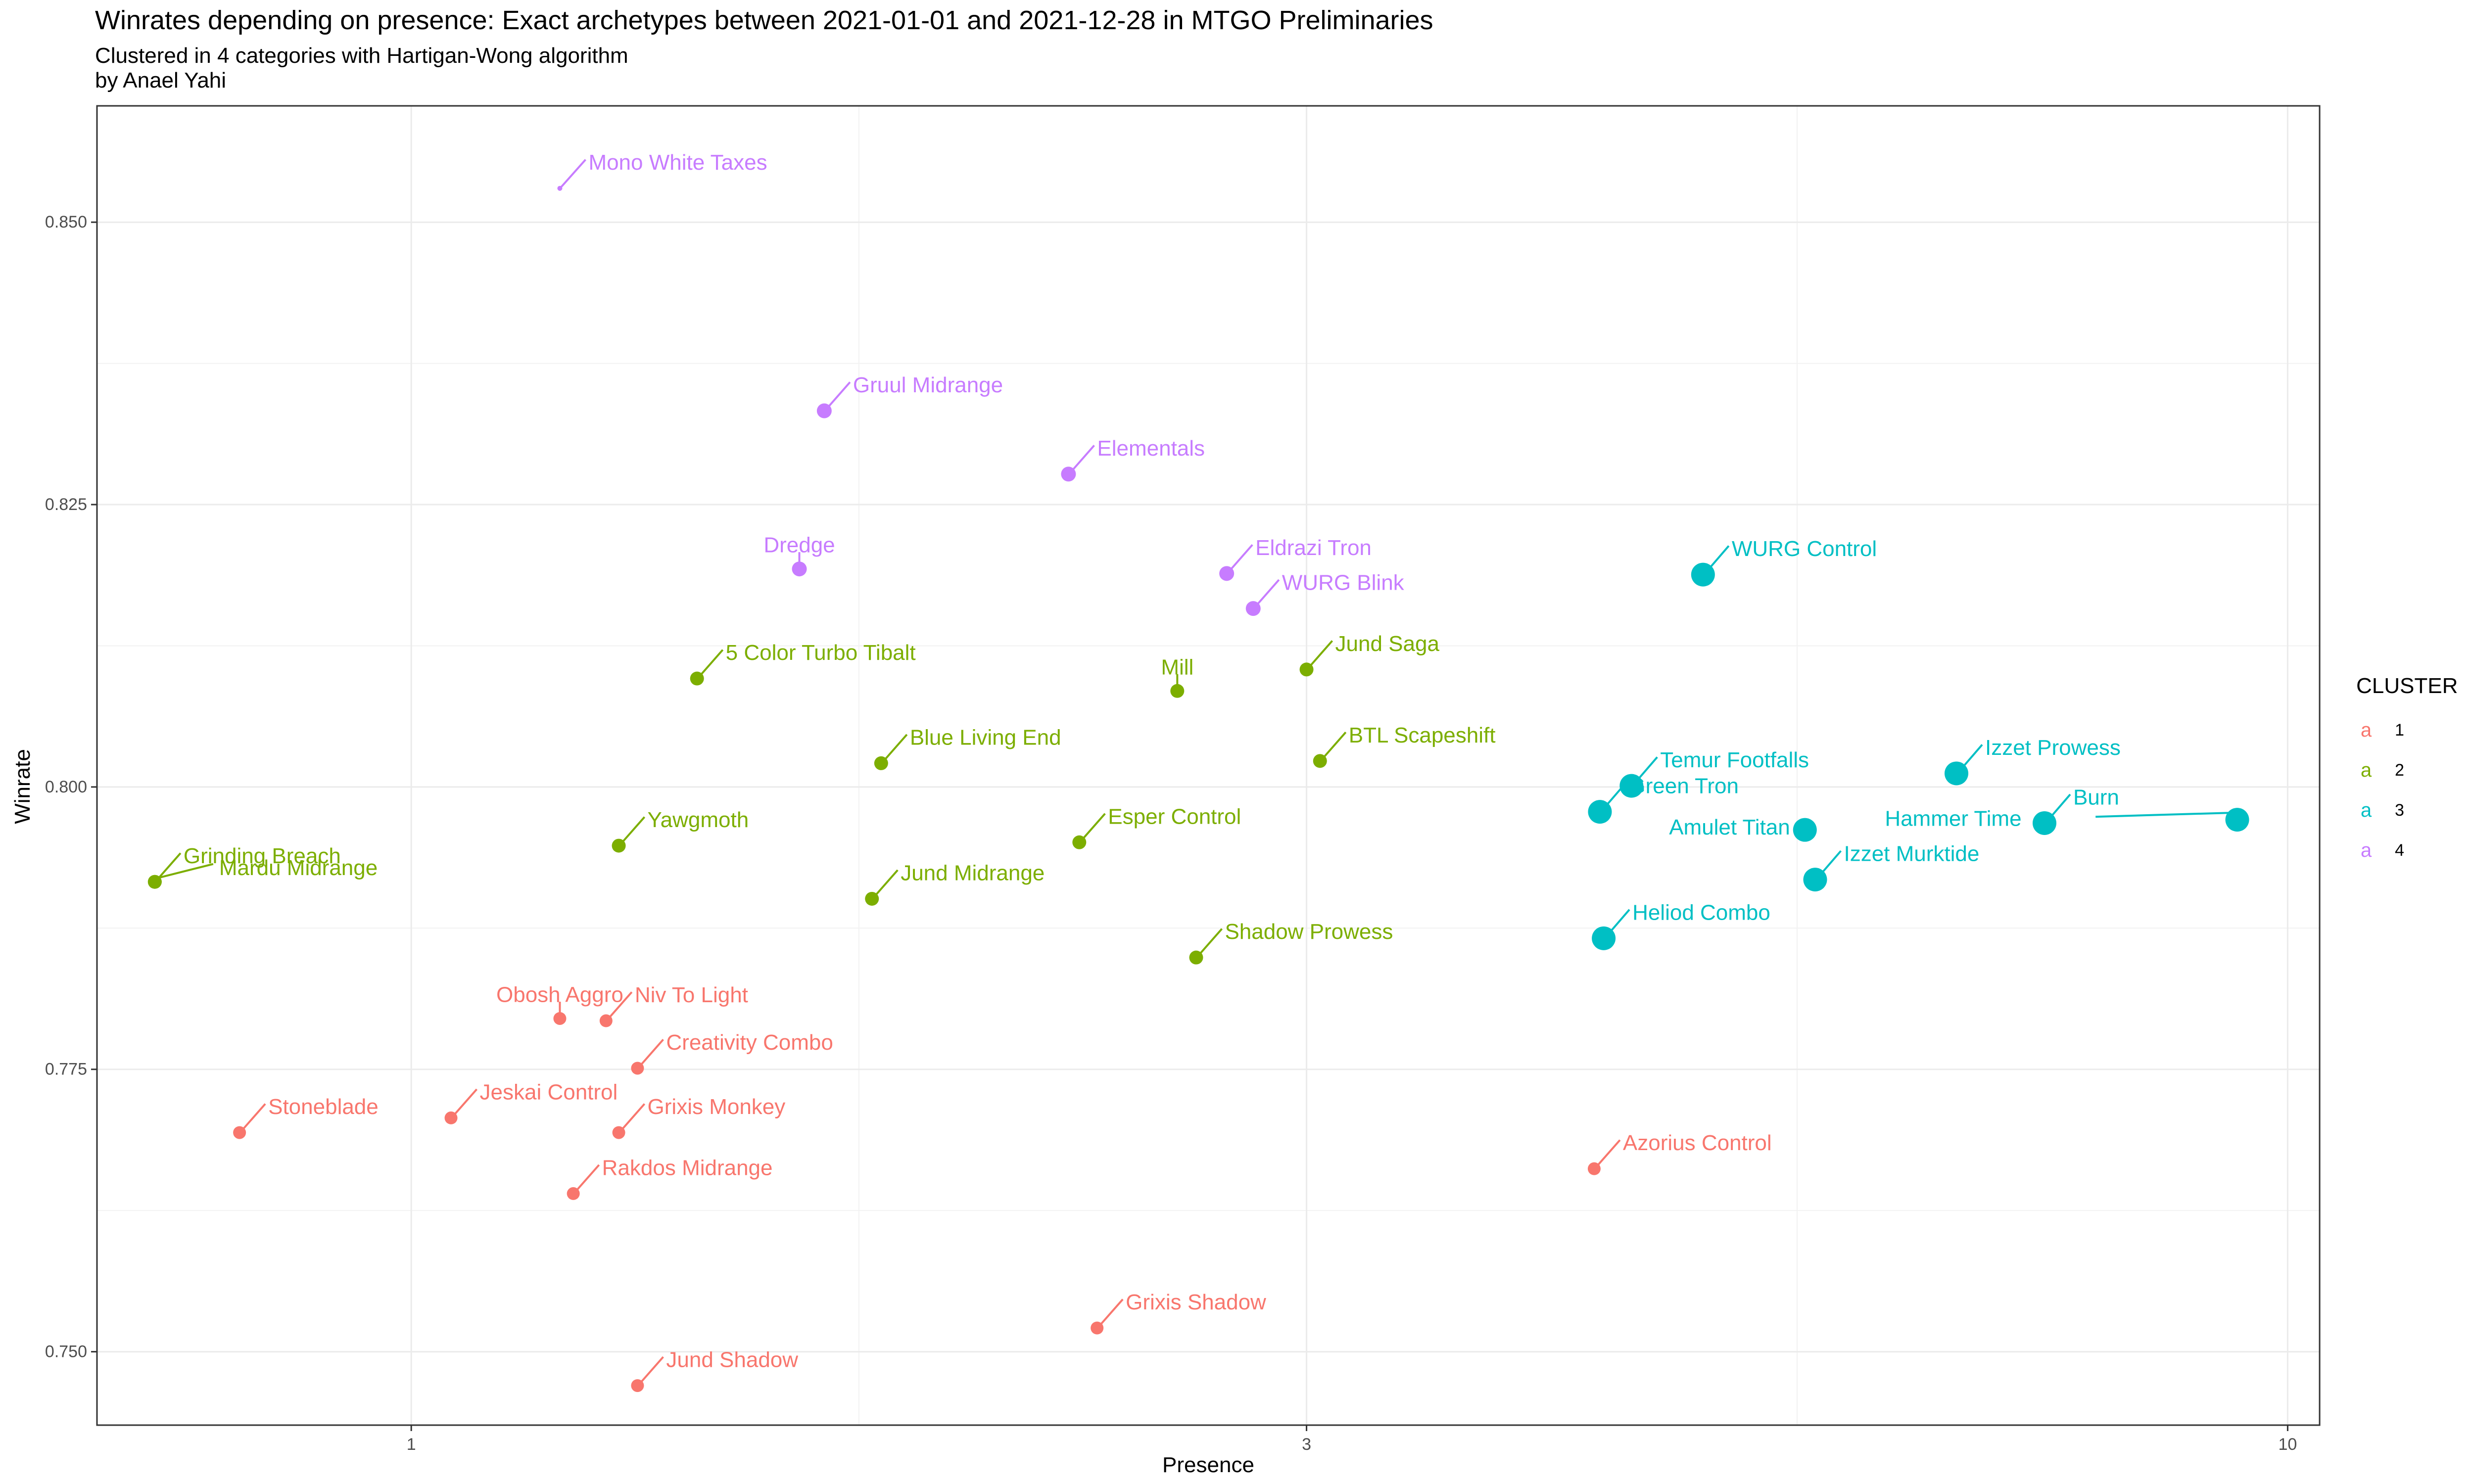 Image resolution: width=2474 pixels, height=1484 pixels. Describe the element at coordinates (1307, 1444) in the screenshot. I see `x-tick-label: 3` at that location.